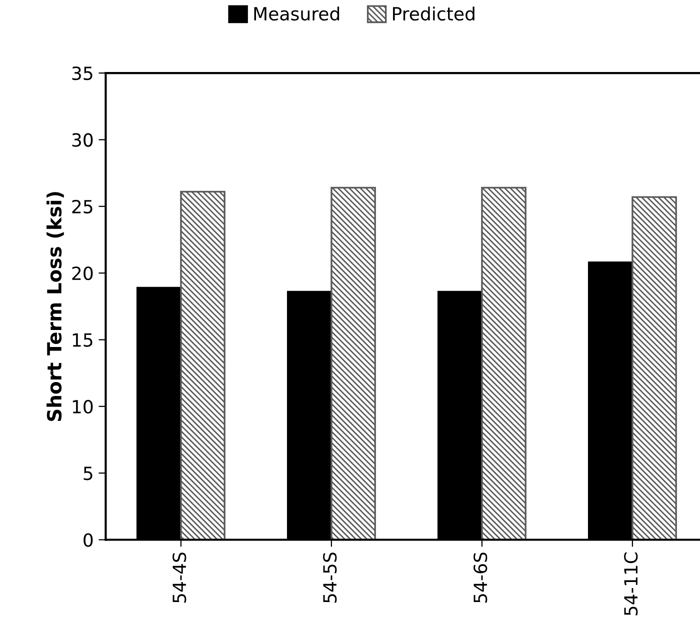 The height and width of the screenshot is (635, 700). I want to click on y-tick-label: 30, so click(82, 140).